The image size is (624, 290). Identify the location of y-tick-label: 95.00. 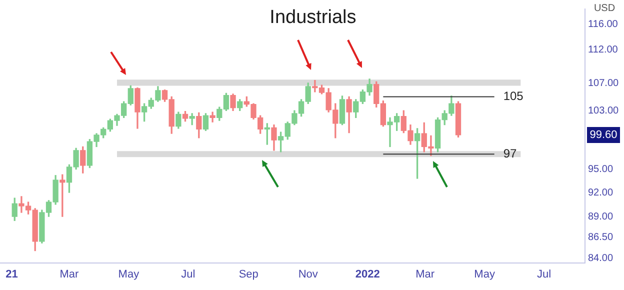
(601, 169).